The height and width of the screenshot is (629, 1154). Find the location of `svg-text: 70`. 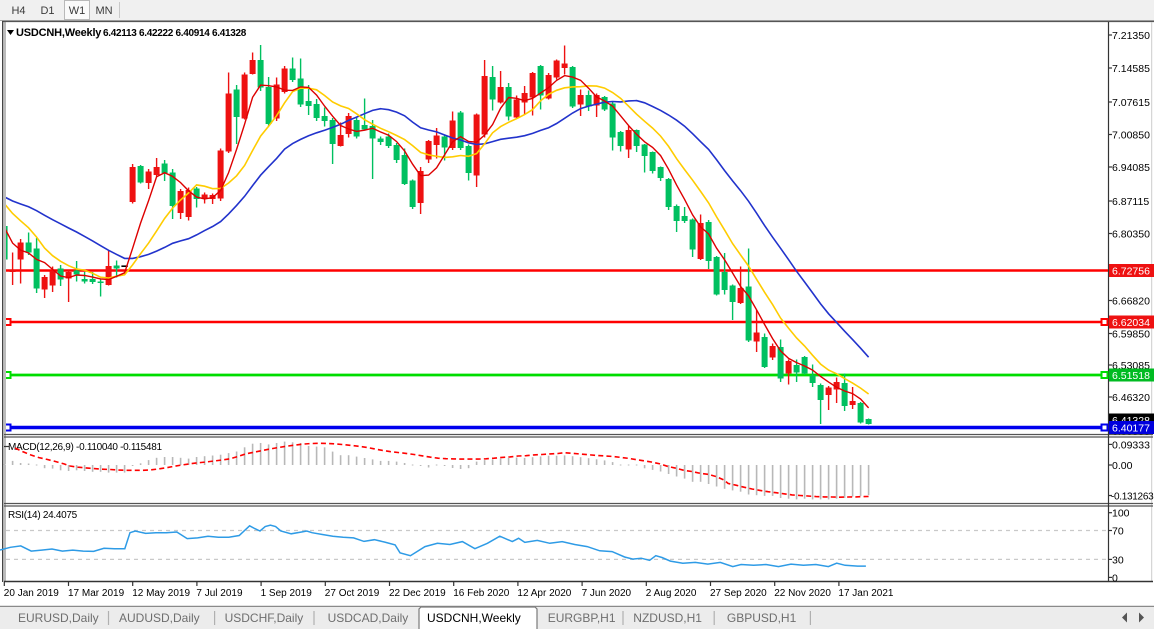

svg-text: 70 is located at coordinates (1118, 532).